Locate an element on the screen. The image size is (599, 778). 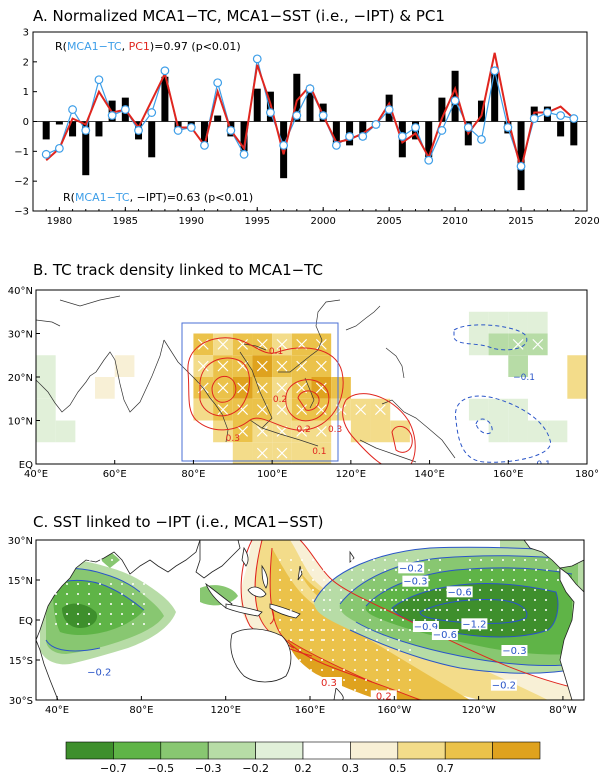
contour-label-b: 0.3 is located at coordinates (335, 430).